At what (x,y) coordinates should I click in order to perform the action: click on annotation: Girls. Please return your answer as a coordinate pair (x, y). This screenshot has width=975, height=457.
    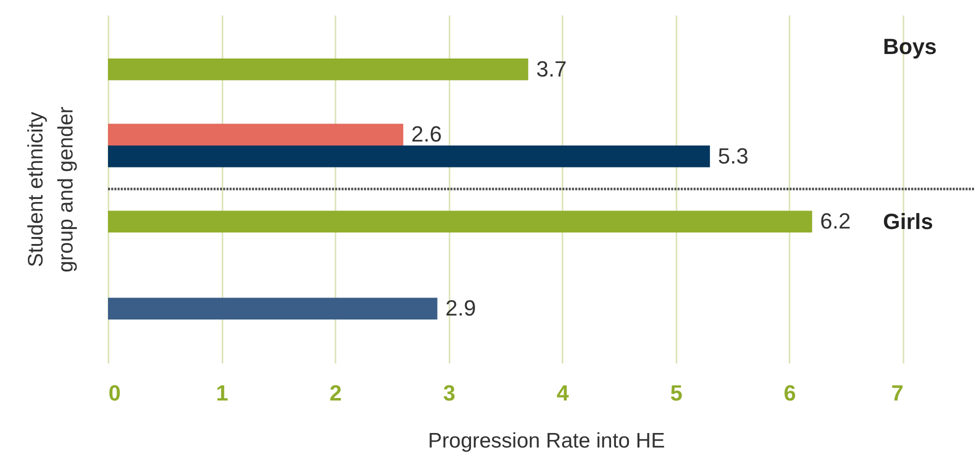
    Looking at the image, I should click on (908, 221).